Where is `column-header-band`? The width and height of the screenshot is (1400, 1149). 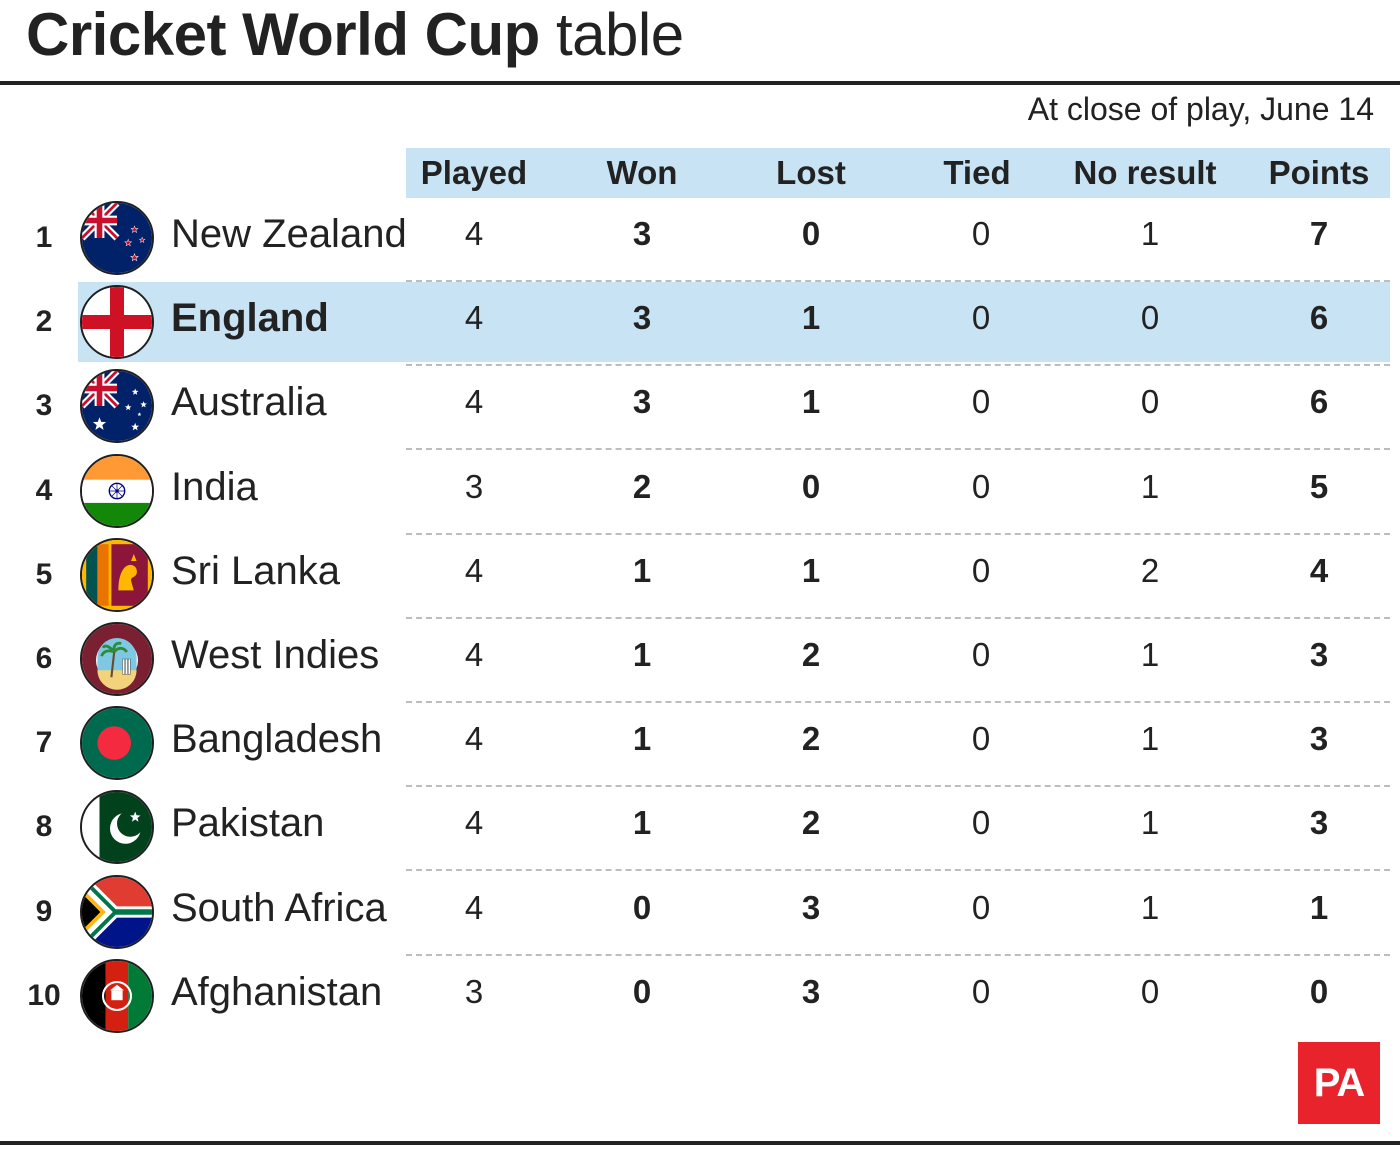
column-header-band is located at coordinates (898, 173).